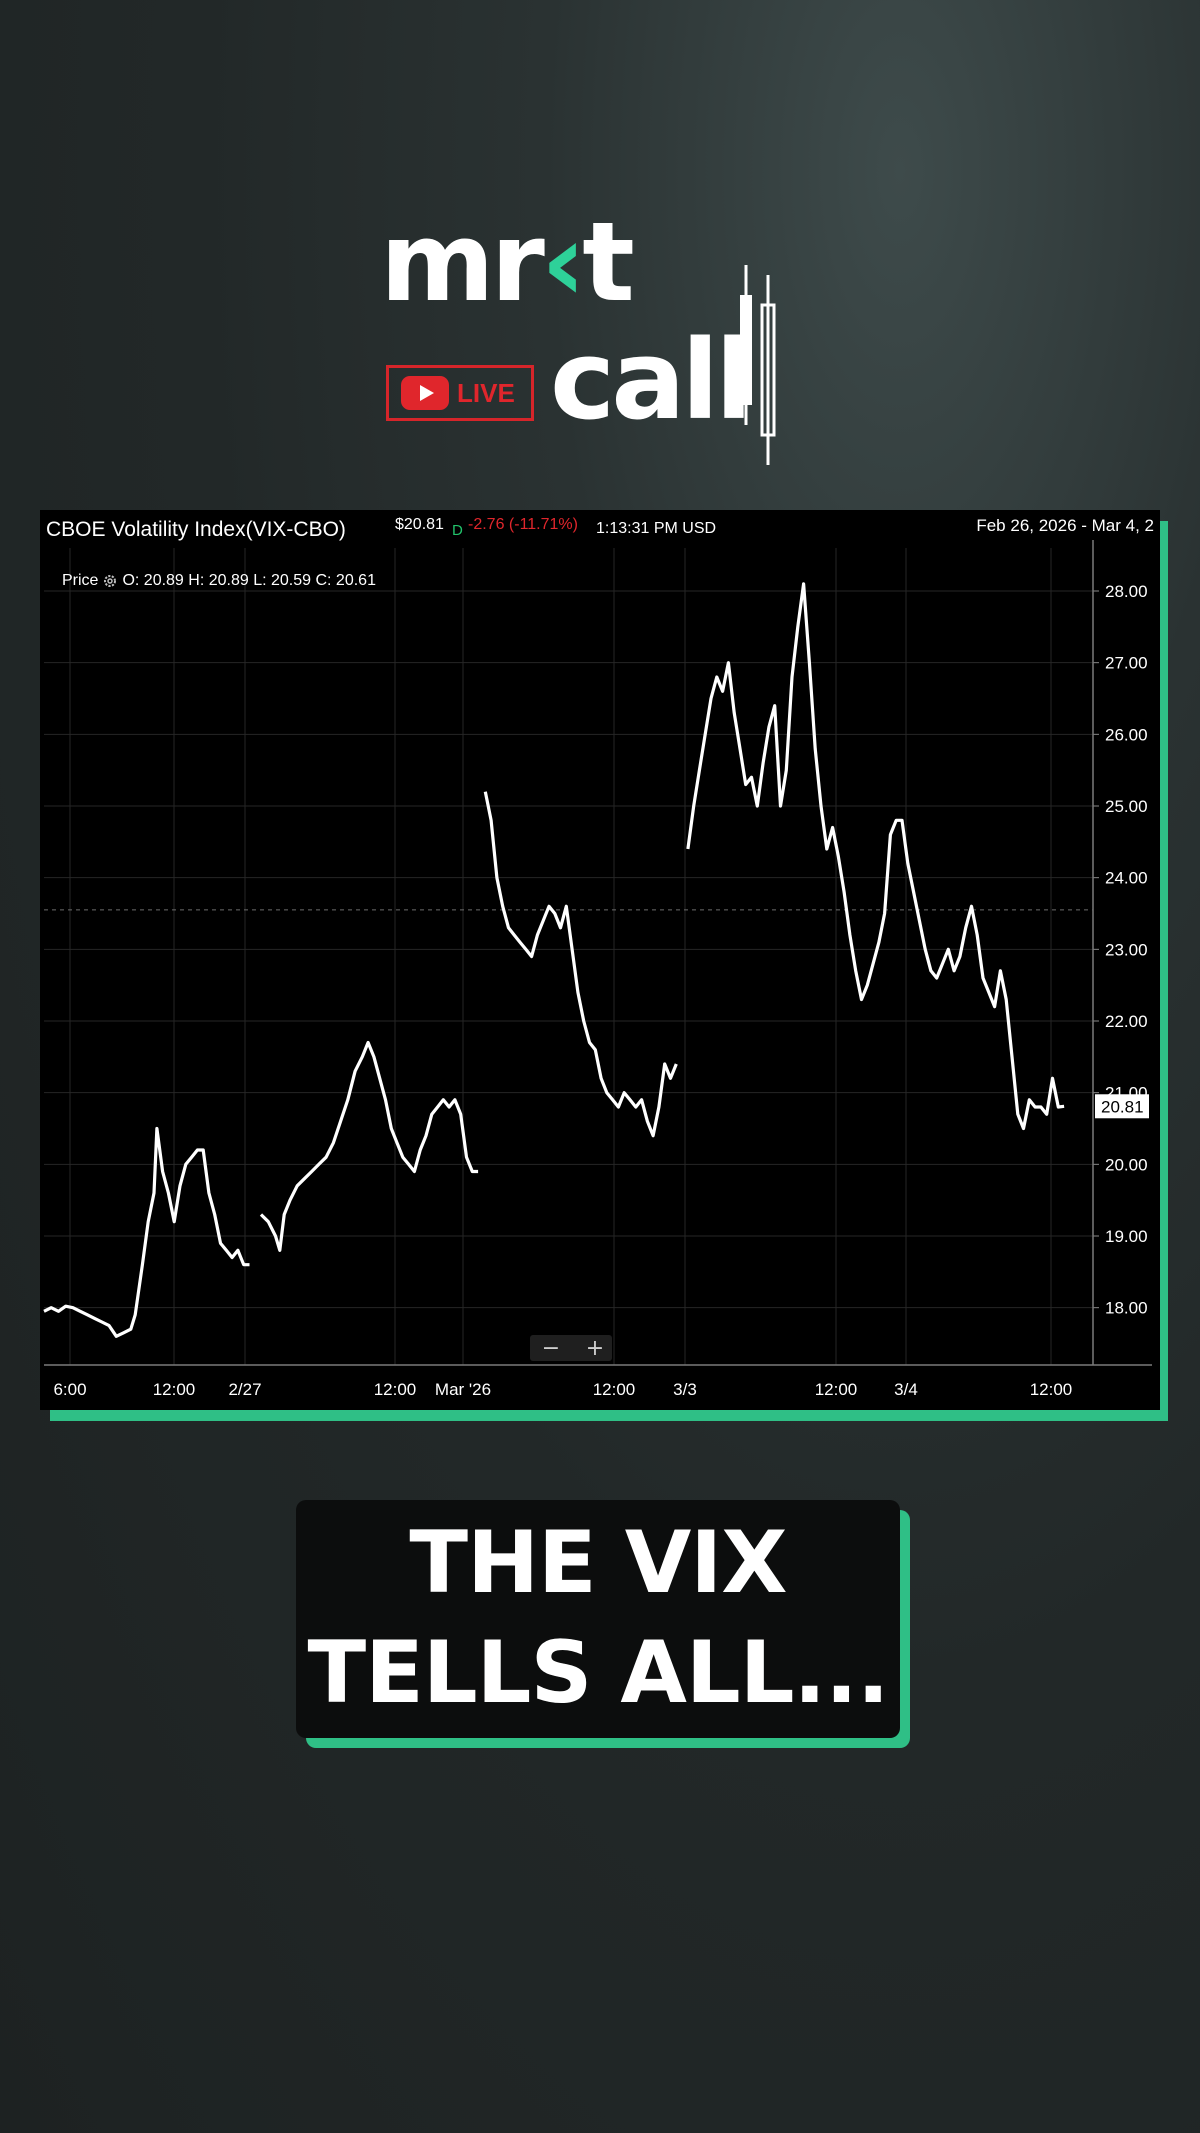  Describe the element at coordinates (457, 530) in the screenshot. I see `period-marker: D` at that location.